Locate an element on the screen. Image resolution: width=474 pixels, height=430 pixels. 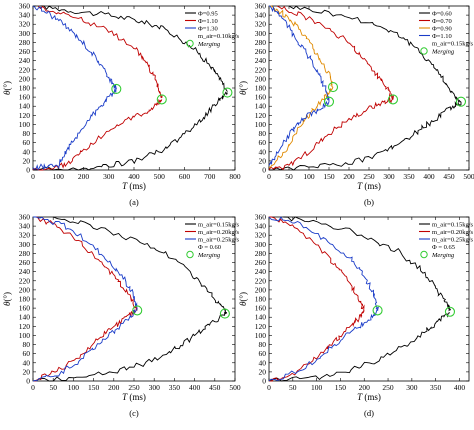
legend-entry: Φ=1.10 is located at coordinates (208, 21).